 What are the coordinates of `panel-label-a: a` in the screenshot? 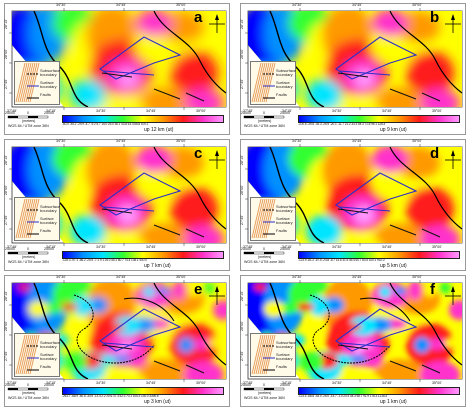 It's located at (198, 17).